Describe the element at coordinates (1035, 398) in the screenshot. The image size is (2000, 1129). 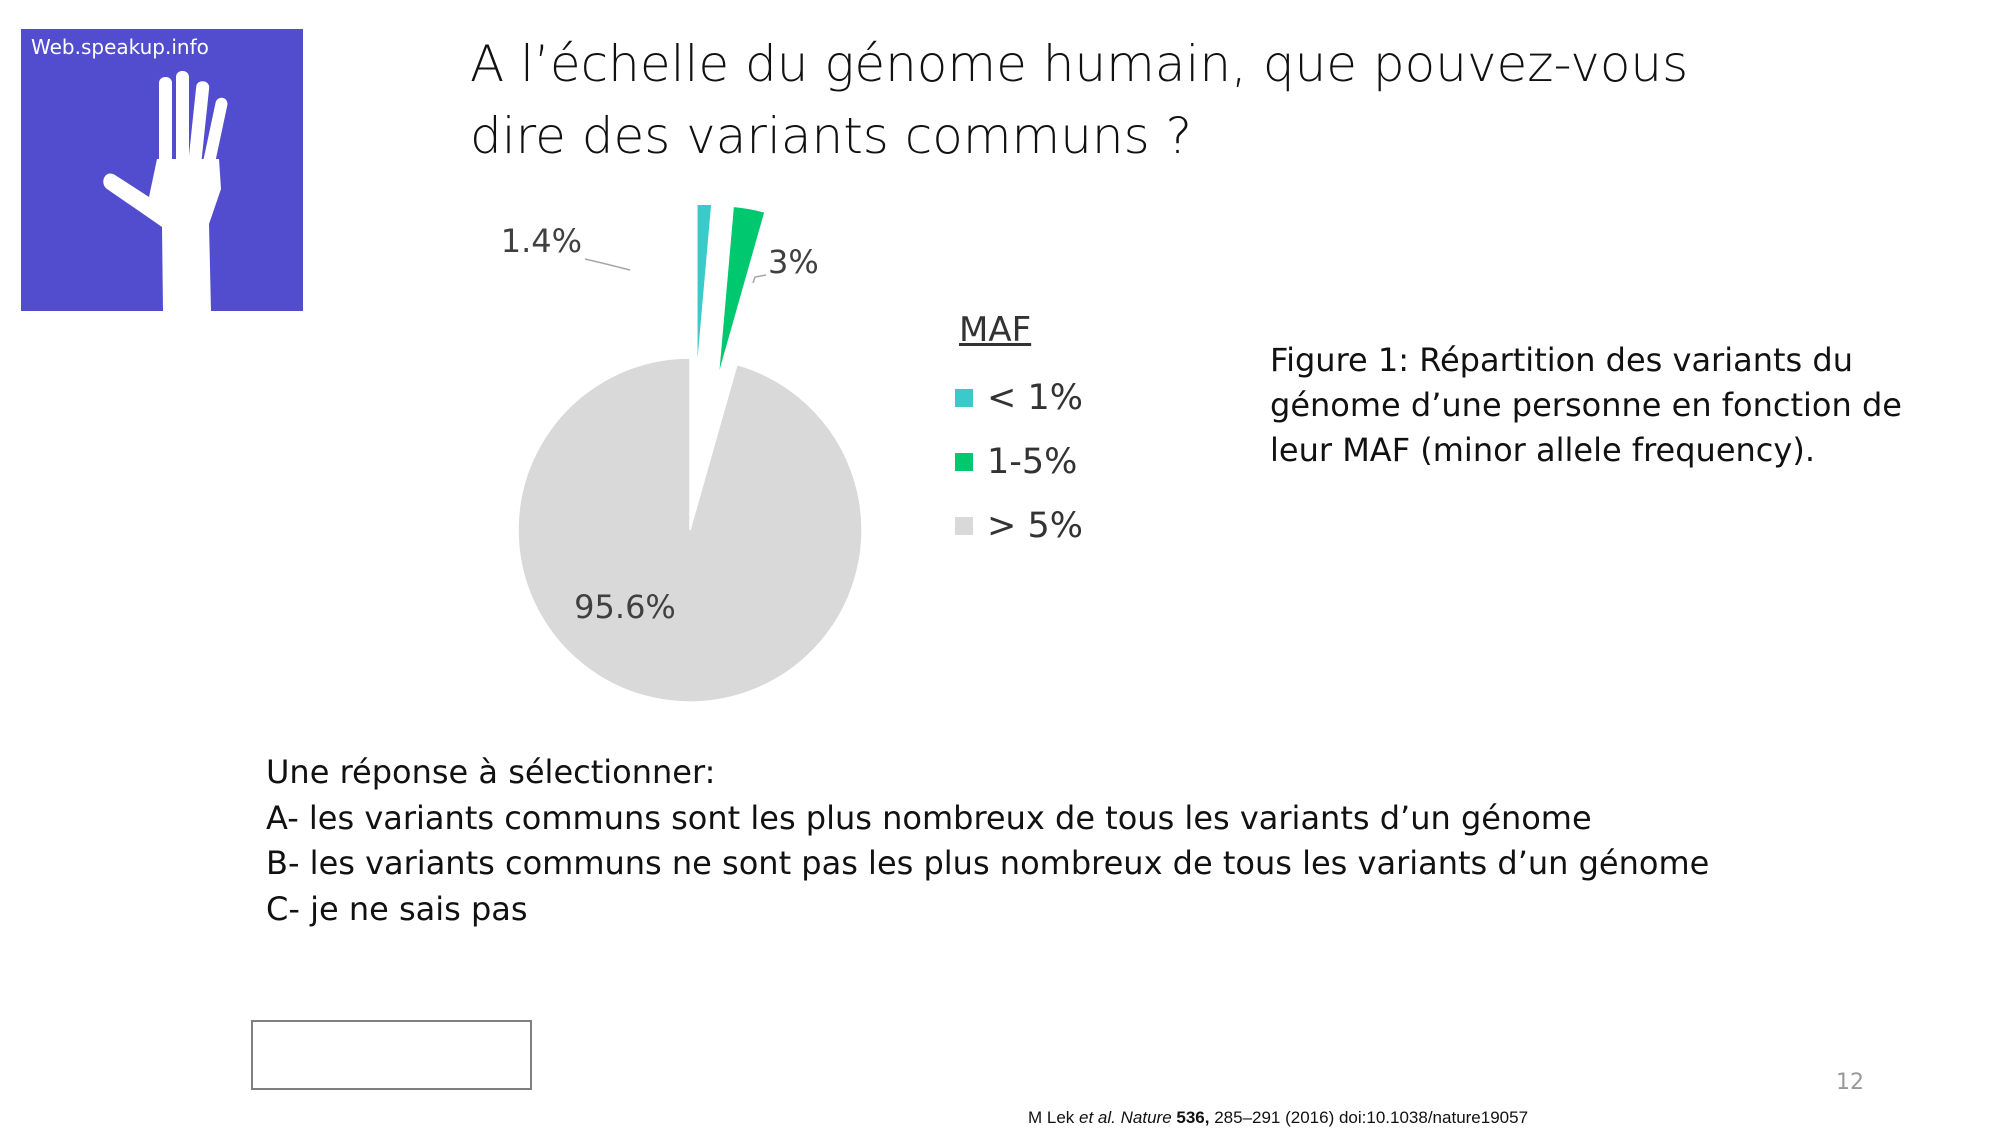
I see `legend-label-lt1: < 1%` at that location.